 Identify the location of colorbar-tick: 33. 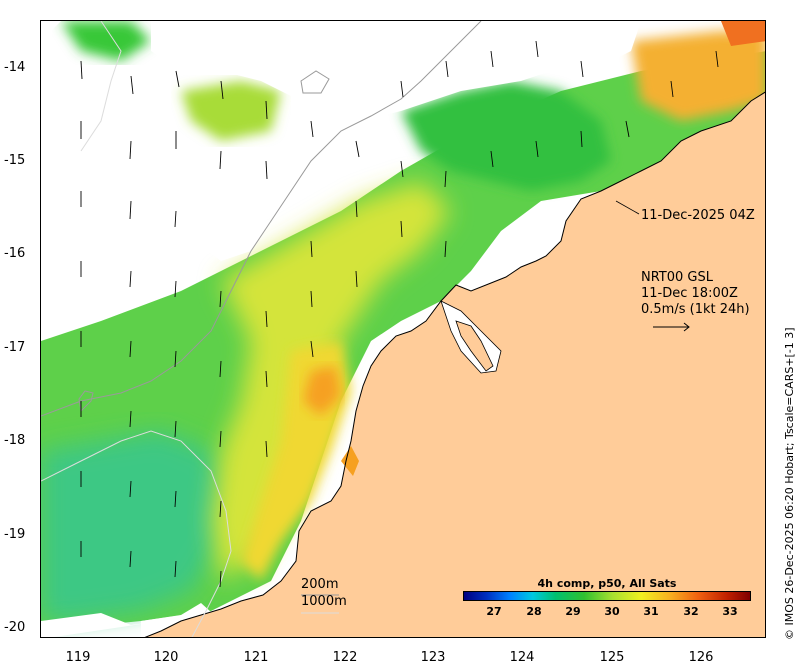
(730, 611).